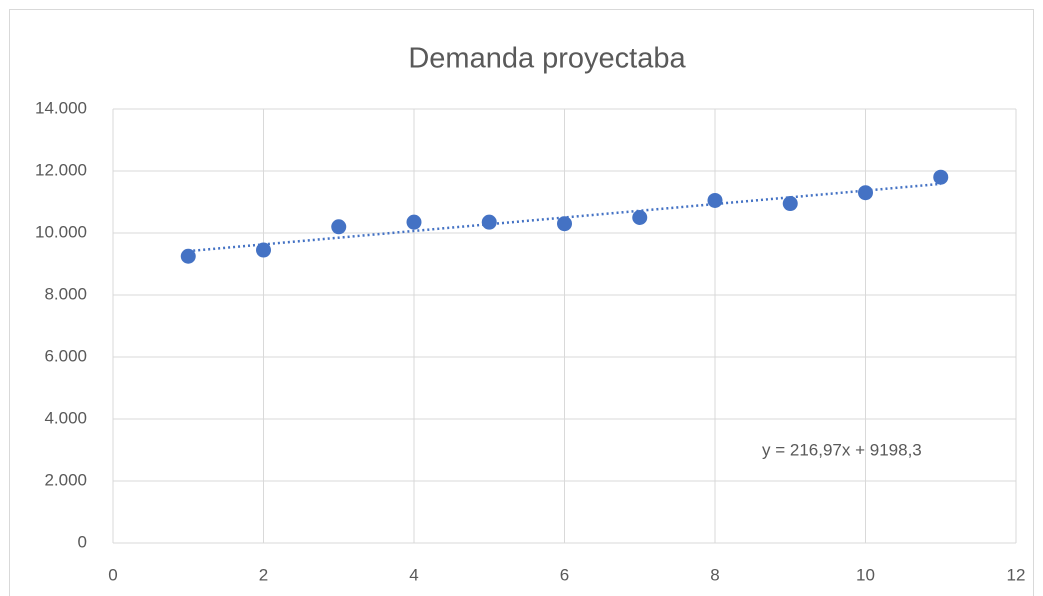 Image resolution: width=1043 pixels, height=596 pixels. What do you see at coordinates (65, 479) in the screenshot?
I see `y-tick-label: 2.000` at bounding box center [65, 479].